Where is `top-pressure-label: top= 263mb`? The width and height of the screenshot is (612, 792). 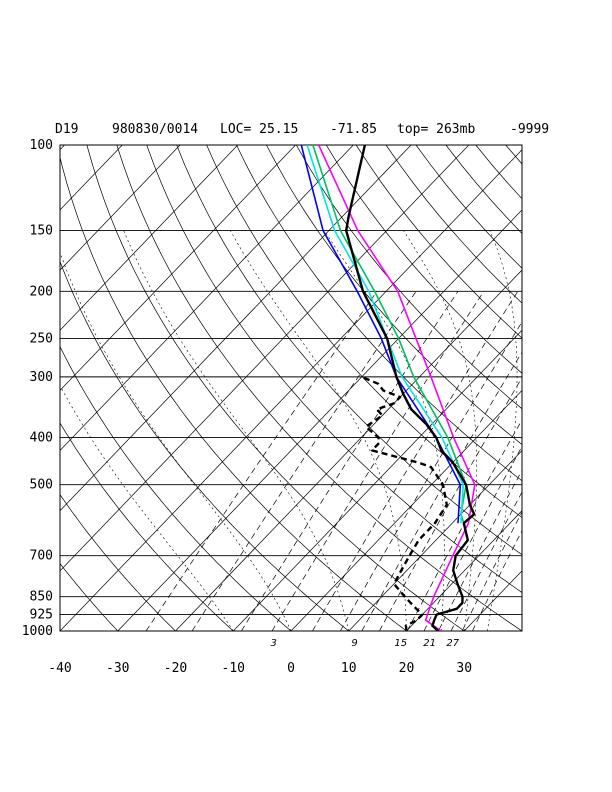 top-pressure-label: top= 263mb is located at coordinates (436, 129).